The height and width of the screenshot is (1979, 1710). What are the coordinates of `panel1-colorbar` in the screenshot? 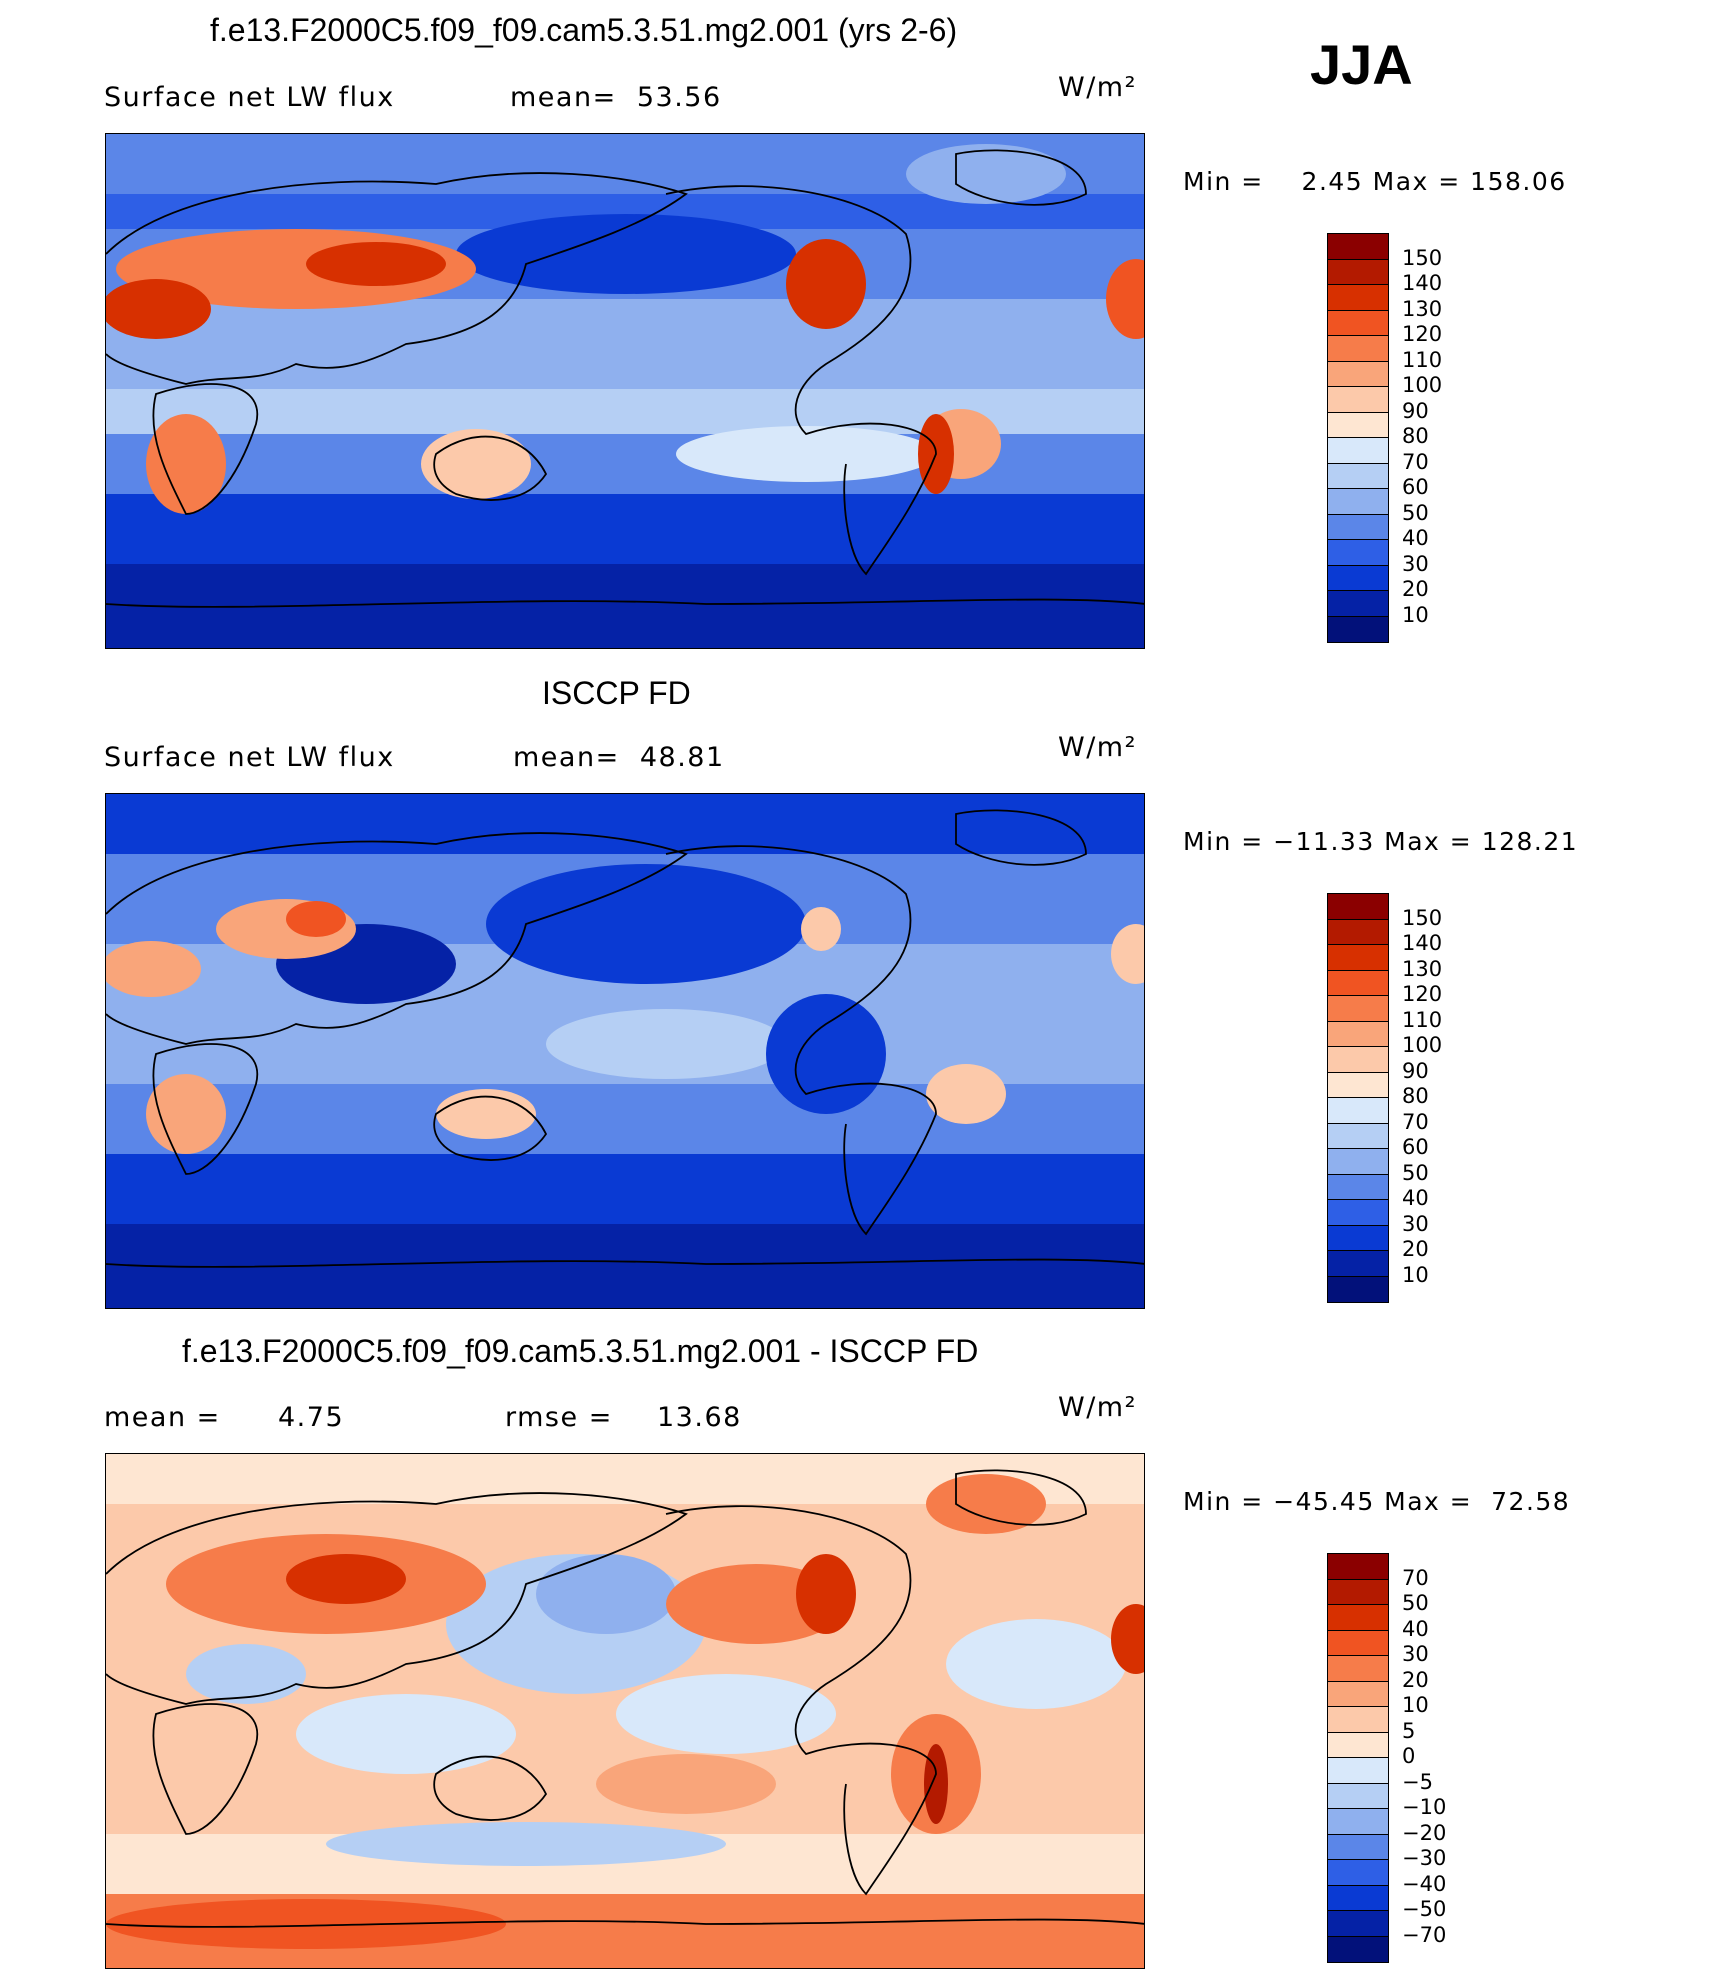 It's located at (1358, 438).